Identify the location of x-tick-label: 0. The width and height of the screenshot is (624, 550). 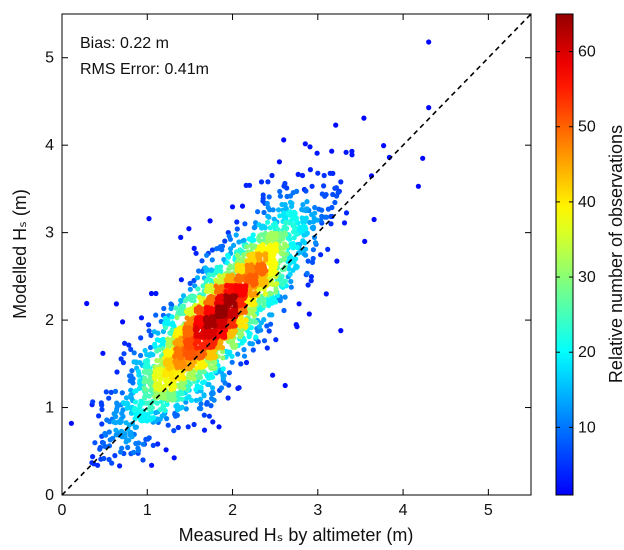
(62, 510).